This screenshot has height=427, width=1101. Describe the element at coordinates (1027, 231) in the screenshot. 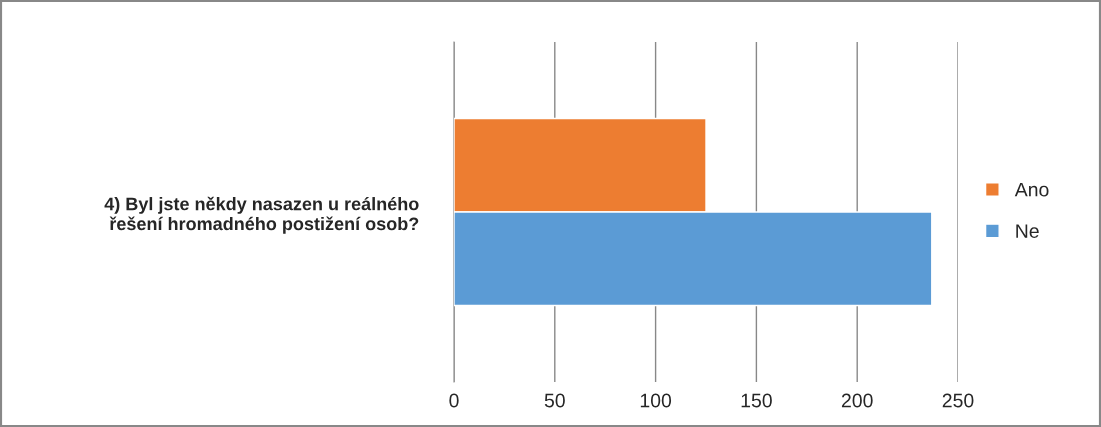

I see `legend-label: Ne` at that location.